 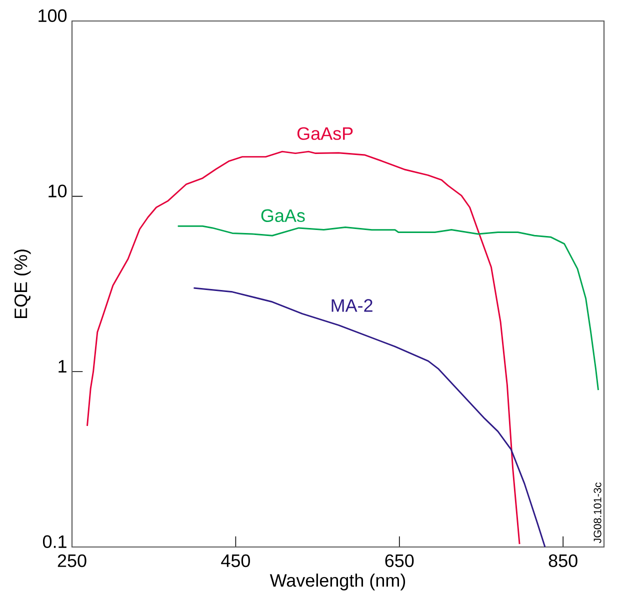 What do you see at coordinates (563, 561) in the screenshot?
I see `x-tick-label: 850` at bounding box center [563, 561].